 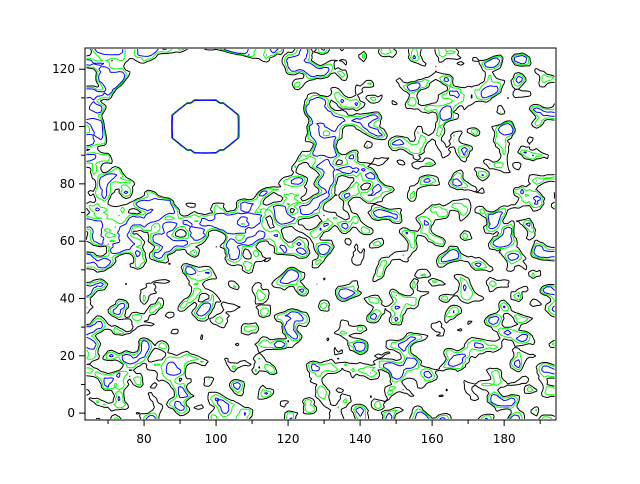 What do you see at coordinates (432, 439) in the screenshot?
I see `x-tick-label: 160` at bounding box center [432, 439].